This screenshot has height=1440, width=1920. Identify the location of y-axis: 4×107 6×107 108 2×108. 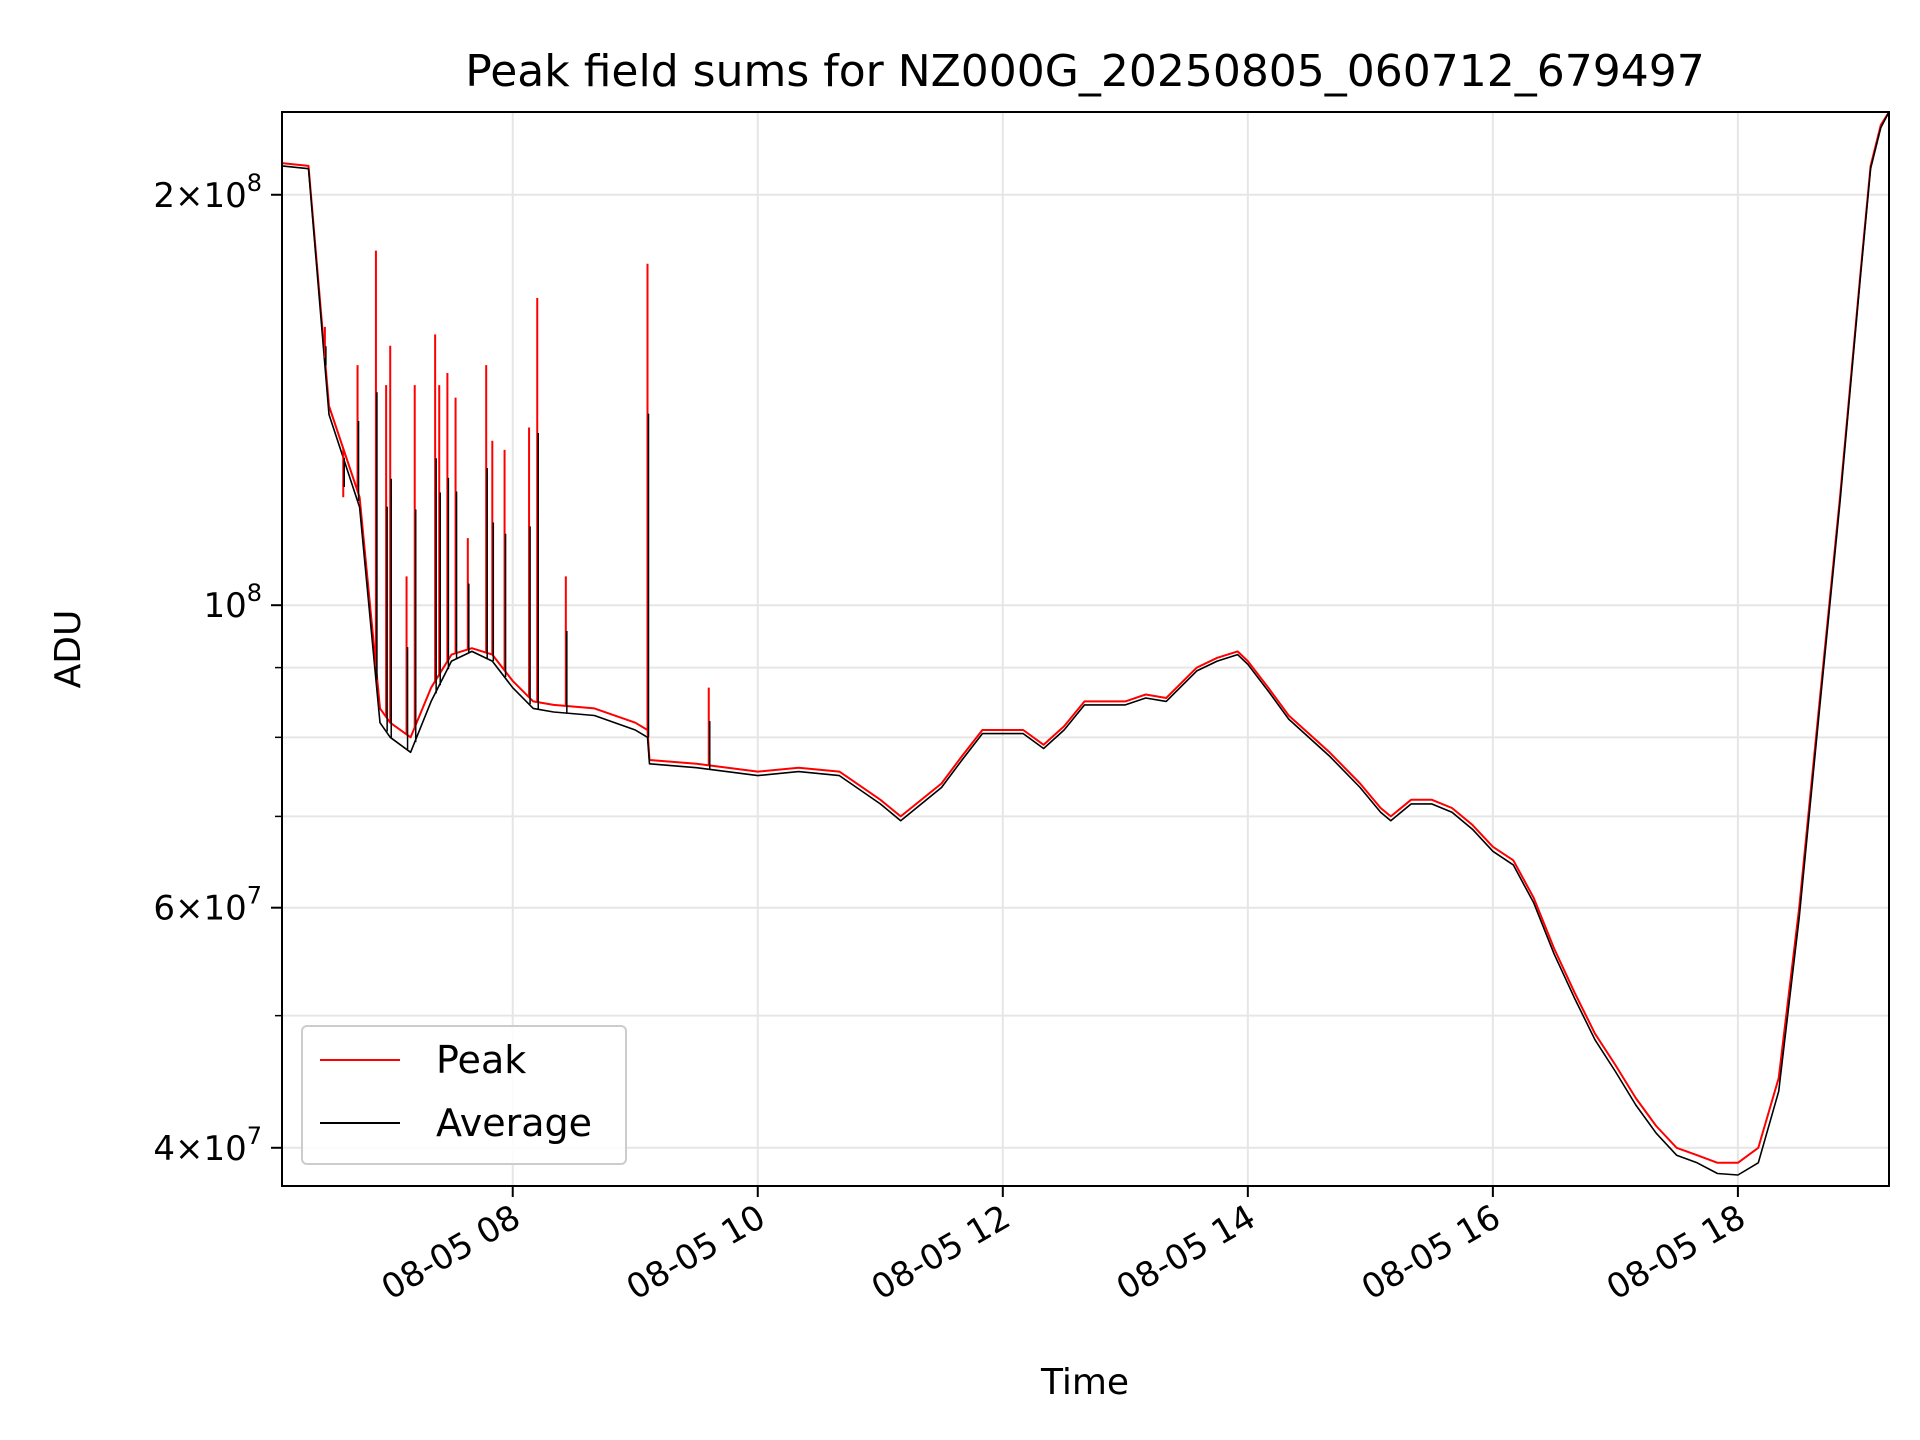
(217, 669).